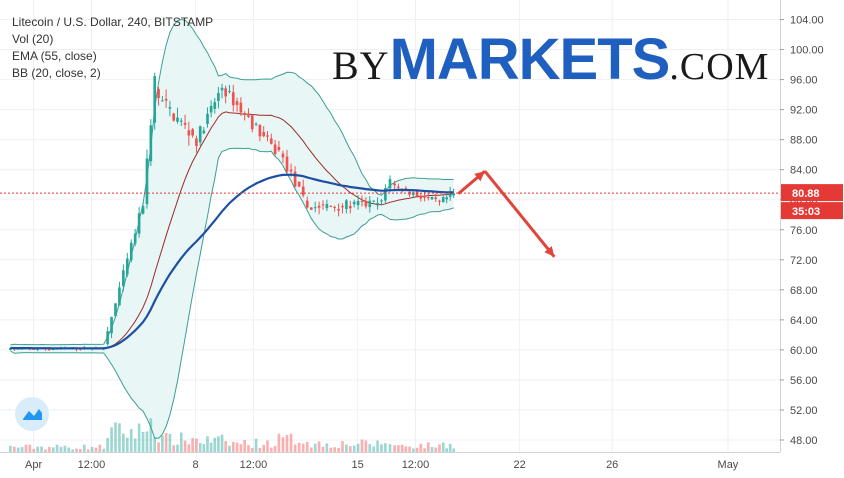 This screenshot has height=478, width=844. What do you see at coordinates (32, 414) in the screenshot?
I see `tradingview-logo-icon` at bounding box center [32, 414].